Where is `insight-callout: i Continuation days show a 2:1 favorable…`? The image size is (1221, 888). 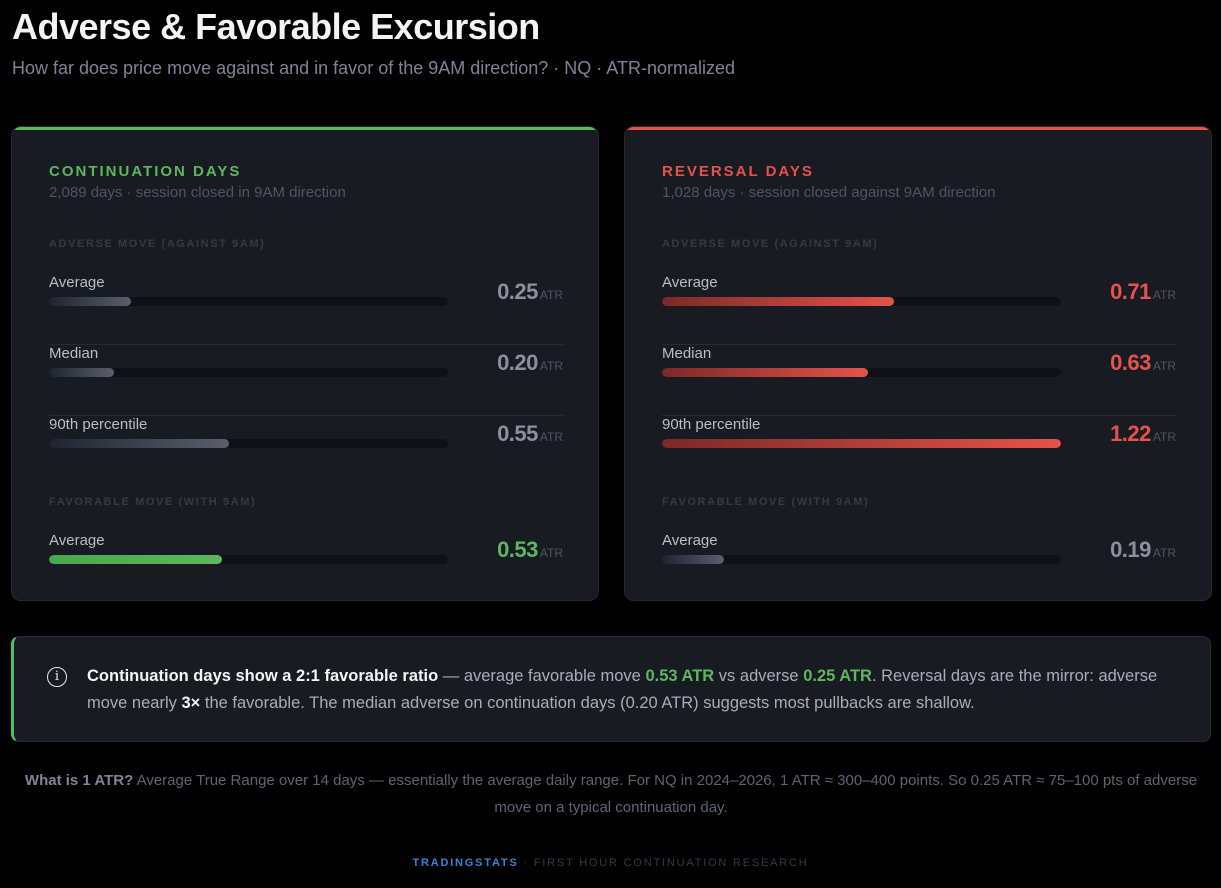
insight-callout: i Continuation days show a 2:1 favorable… is located at coordinates (611, 689).